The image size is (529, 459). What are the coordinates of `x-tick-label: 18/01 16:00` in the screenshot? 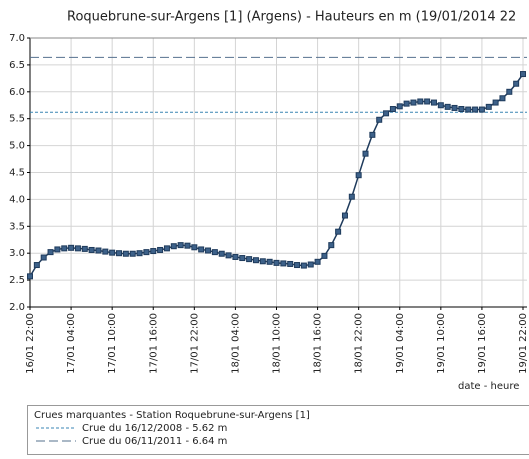 It's located at (318, 343).